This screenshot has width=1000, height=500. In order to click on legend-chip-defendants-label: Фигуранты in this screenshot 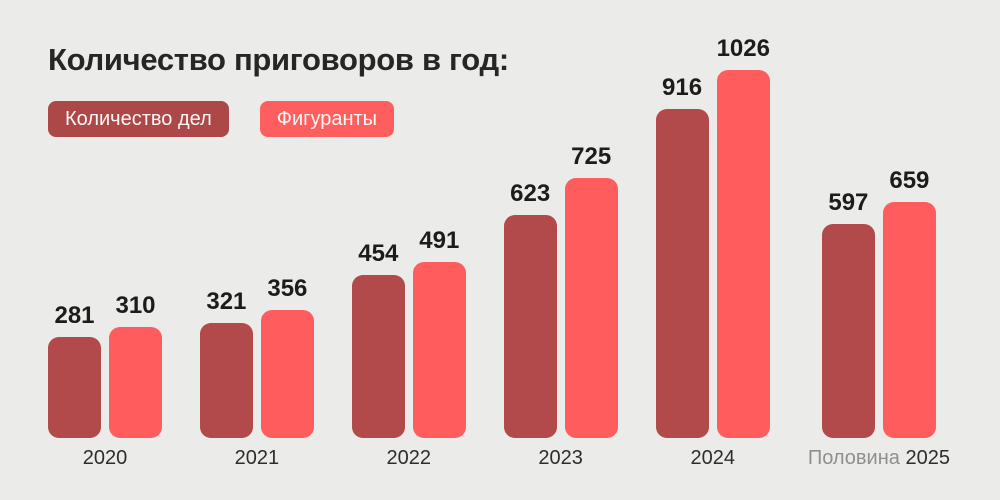, I will do `click(327, 118)`.